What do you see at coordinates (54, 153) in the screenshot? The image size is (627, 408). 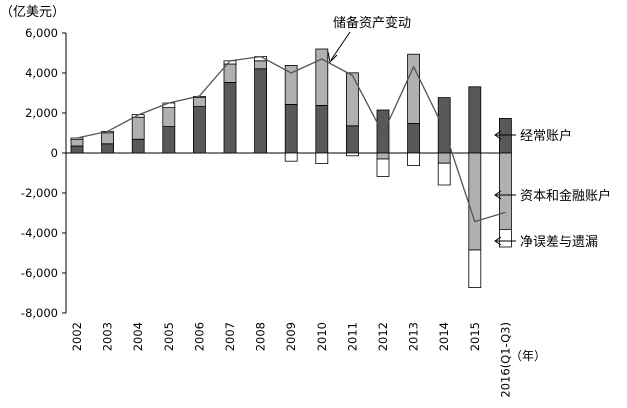 I see `y-tick-label: 0` at bounding box center [54, 153].